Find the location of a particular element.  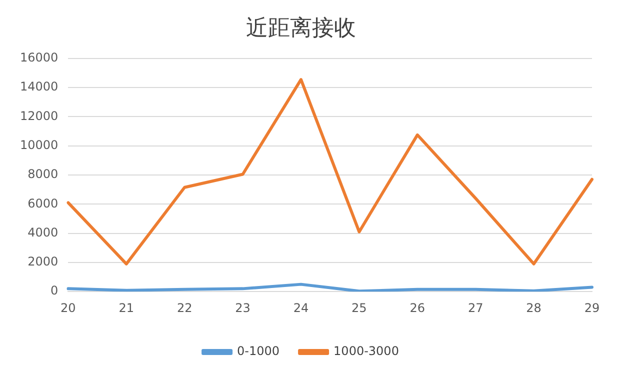

legend-label: 1000-3000 is located at coordinates (366, 351).